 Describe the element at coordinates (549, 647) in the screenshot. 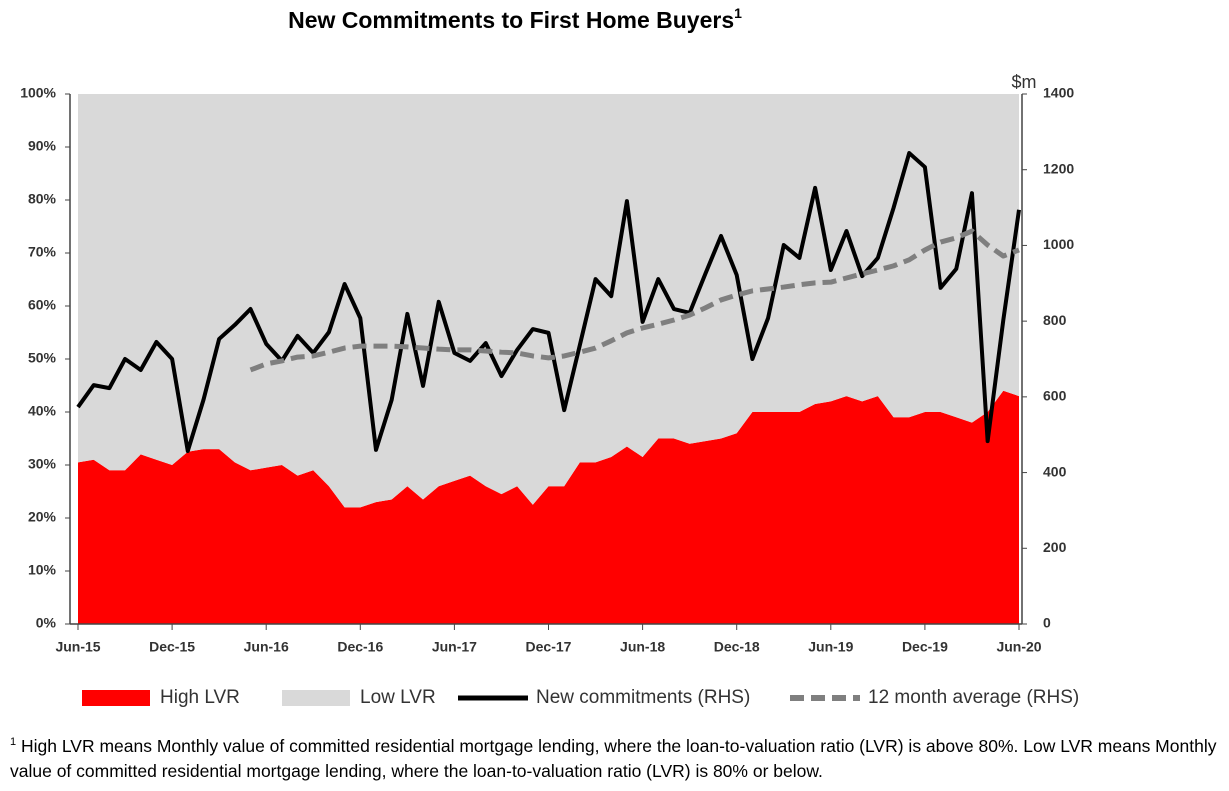

I see `x-tick-label: Dec-17` at that location.